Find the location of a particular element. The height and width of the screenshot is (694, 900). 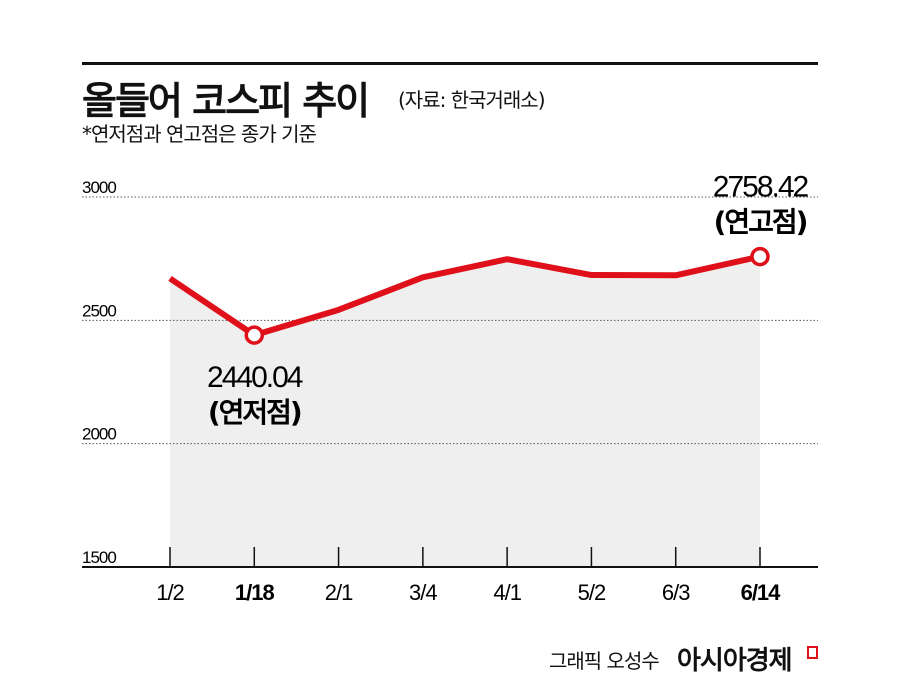

top-rule is located at coordinates (450, 63).